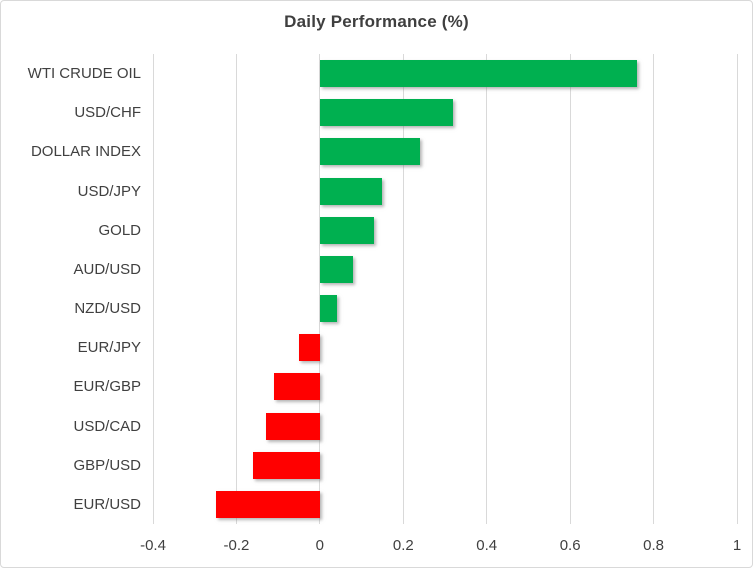  What do you see at coordinates (236, 545) in the screenshot?
I see `x-tick-label: -0.2` at bounding box center [236, 545].